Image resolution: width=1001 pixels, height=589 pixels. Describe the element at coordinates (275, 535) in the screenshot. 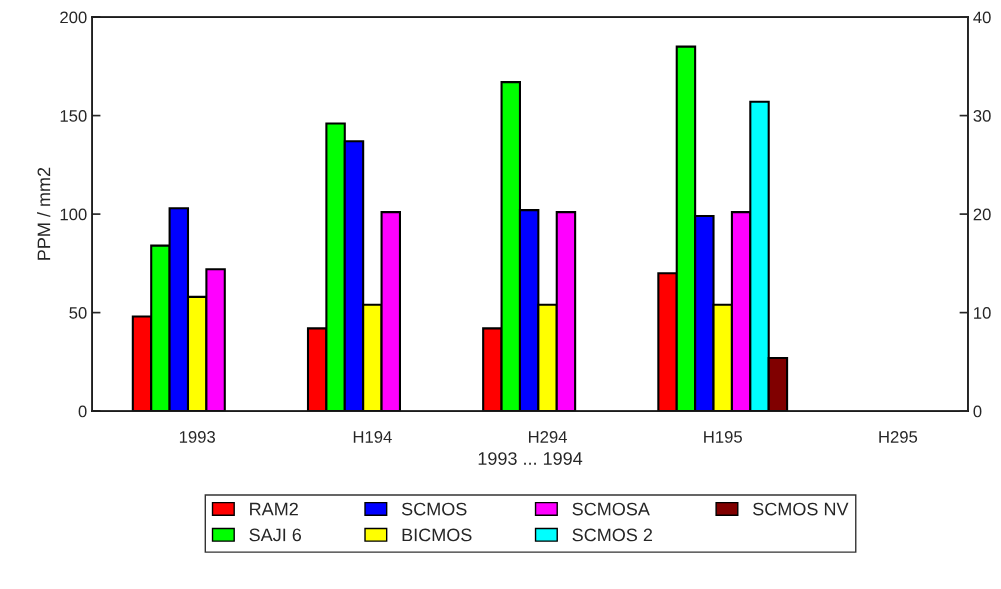

I see `legend-label: SAJI 6` at that location.